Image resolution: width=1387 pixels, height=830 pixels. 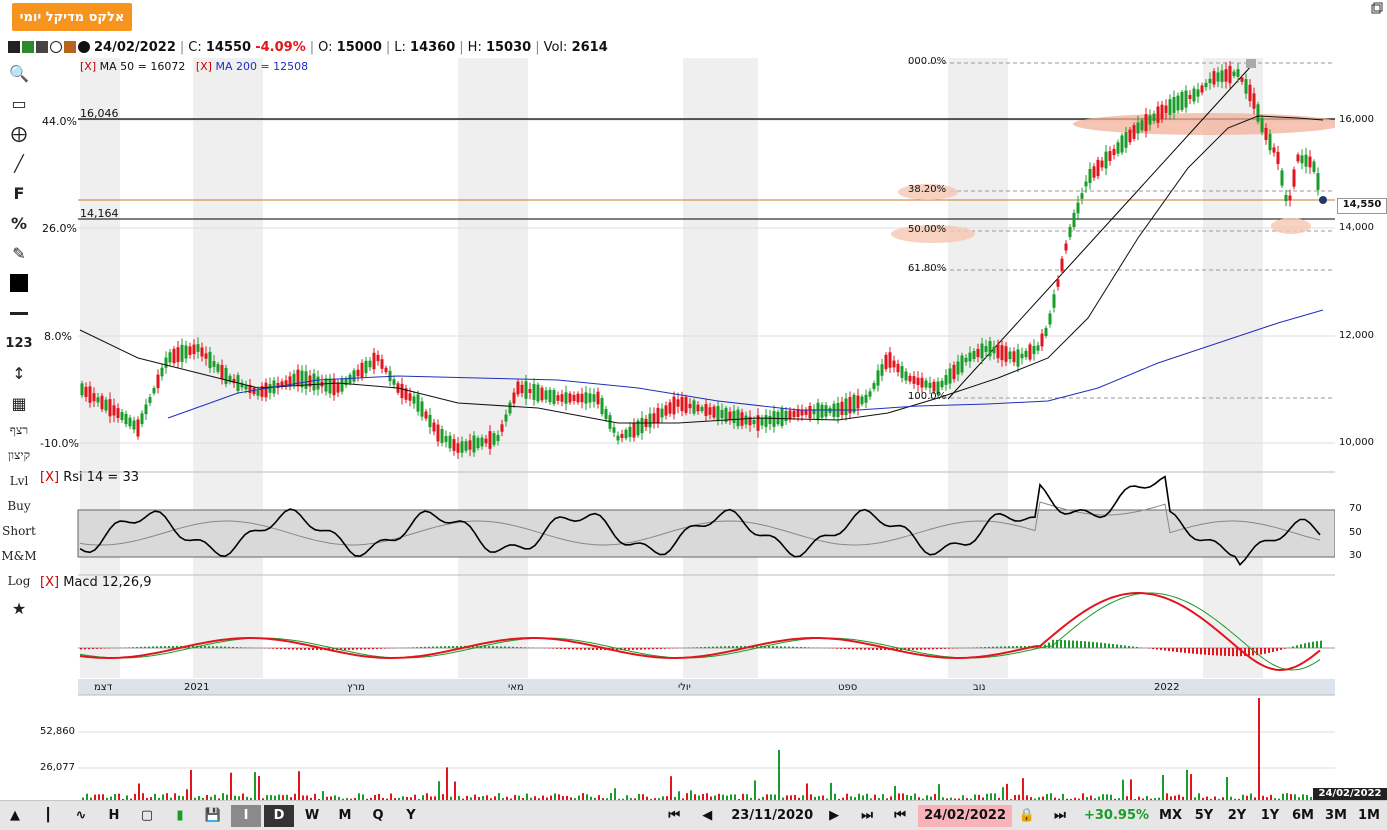 What do you see at coordinates (19, 505) in the screenshot?
I see `tool-buy: Buy` at bounding box center [19, 505].